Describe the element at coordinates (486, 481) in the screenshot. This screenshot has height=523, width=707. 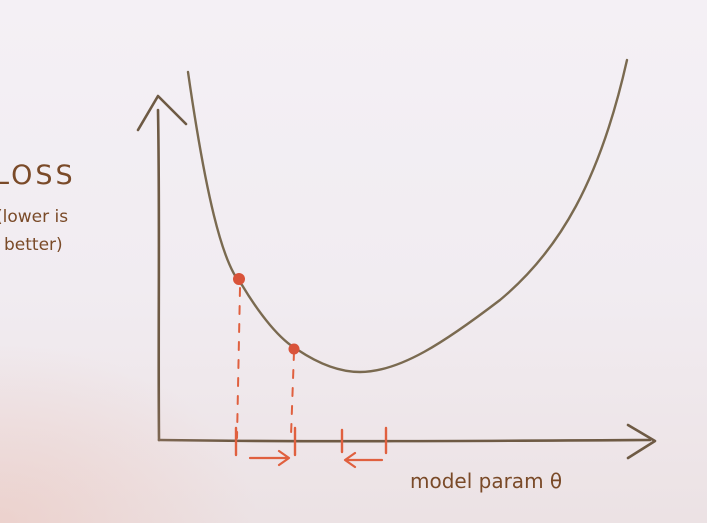
I see `x-axis-title: model param θ` at that location.